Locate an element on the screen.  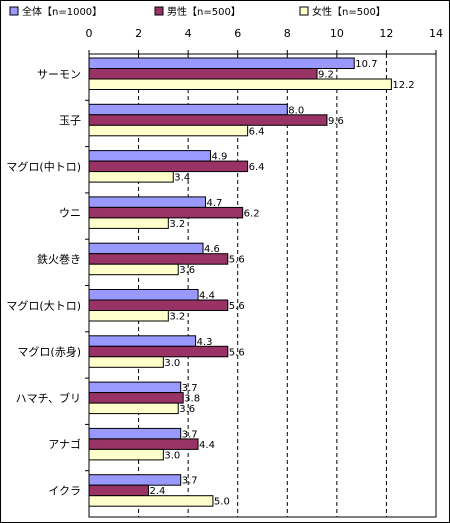
category-label-0: サーモン is located at coordinates (59, 74).